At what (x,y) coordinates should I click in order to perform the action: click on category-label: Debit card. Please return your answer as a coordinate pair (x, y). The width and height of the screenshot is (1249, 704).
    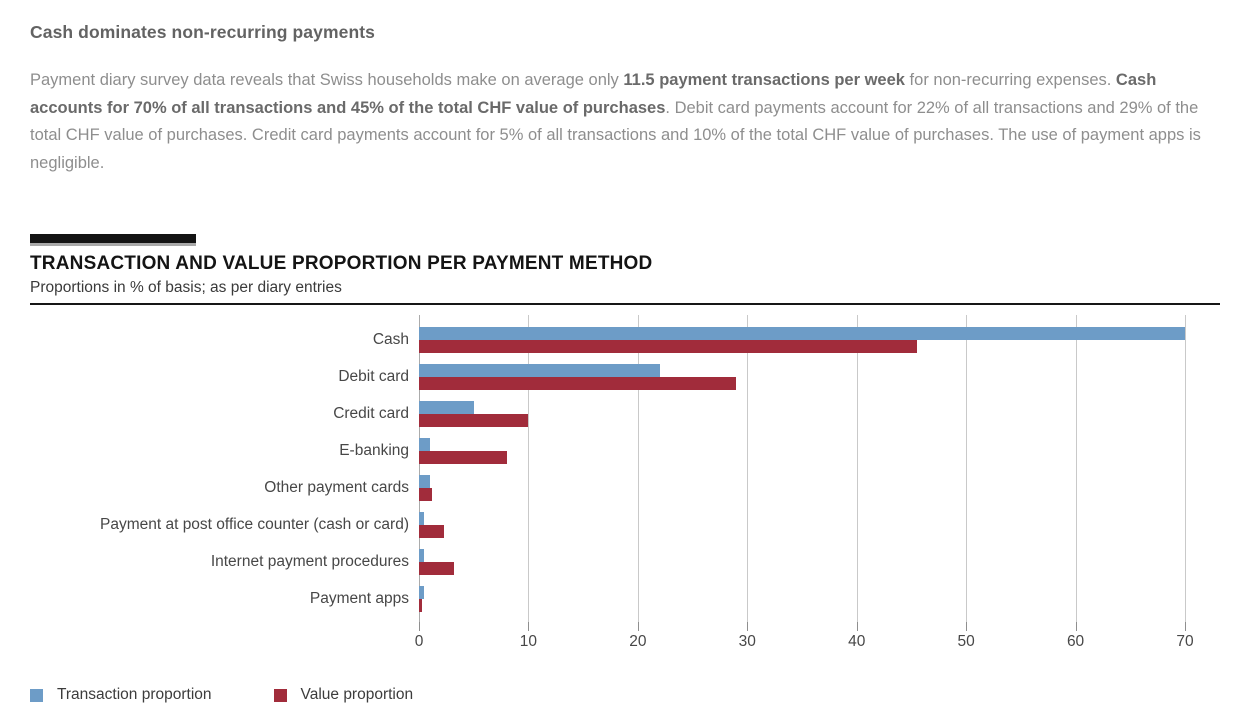
    Looking at the image, I should click on (373, 376).